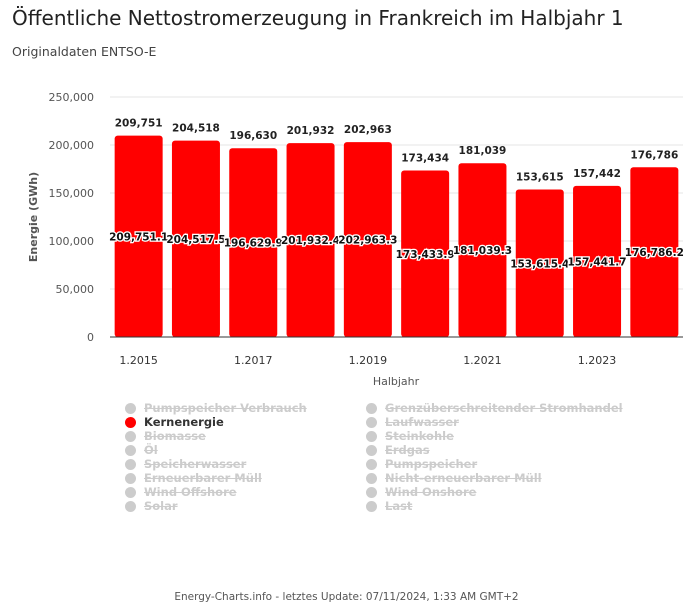 The width and height of the screenshot is (693, 614). What do you see at coordinates (597, 360) in the screenshot?
I see `x-tick-label: 1.2023` at bounding box center [597, 360].